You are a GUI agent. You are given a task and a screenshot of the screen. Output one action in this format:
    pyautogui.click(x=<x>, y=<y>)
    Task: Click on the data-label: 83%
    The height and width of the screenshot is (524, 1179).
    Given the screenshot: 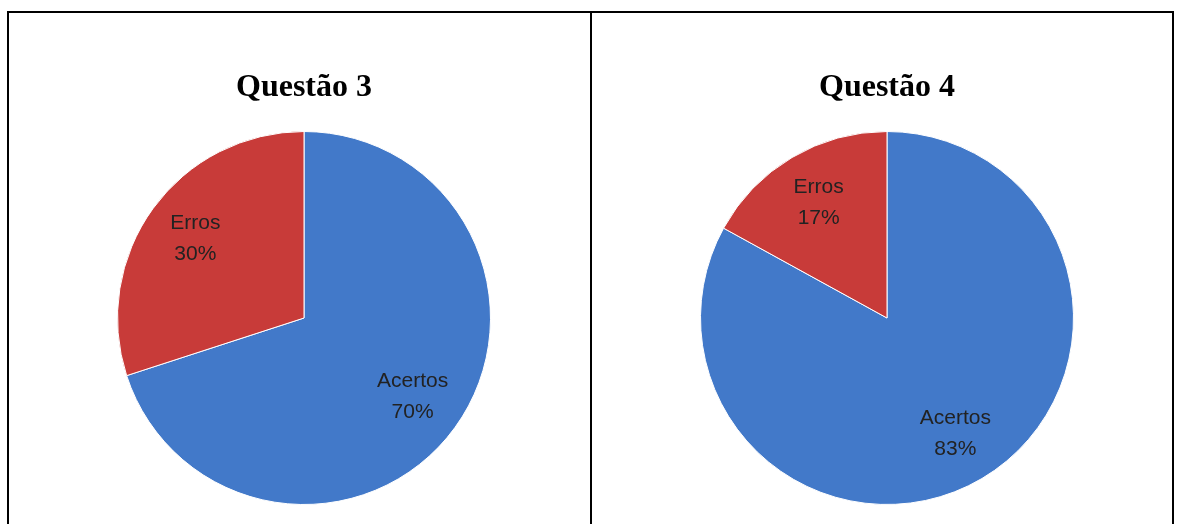 What is the action you would take?
    pyautogui.click(x=955, y=447)
    